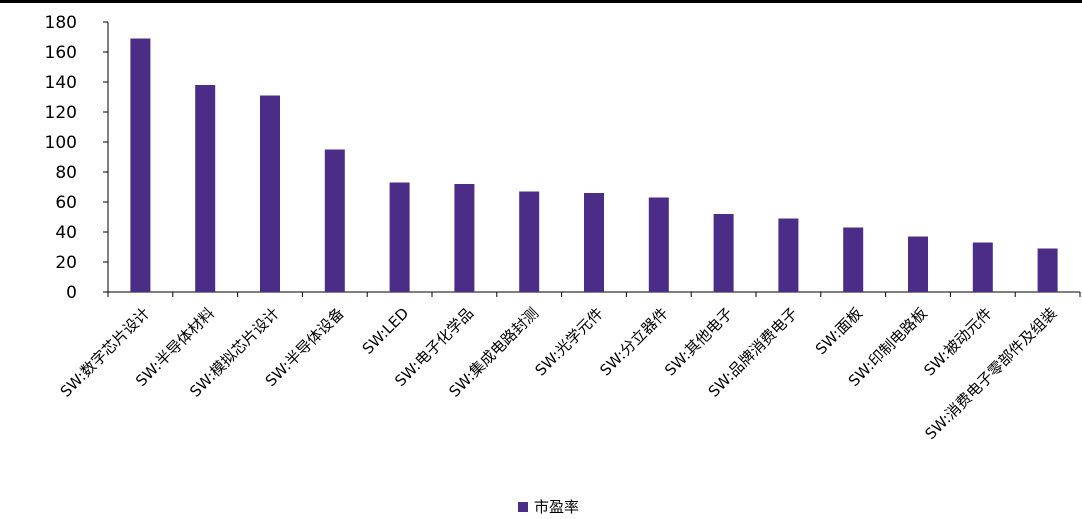 This screenshot has height=519, width=1082. I want to click on top-border-rule, so click(541, 1).